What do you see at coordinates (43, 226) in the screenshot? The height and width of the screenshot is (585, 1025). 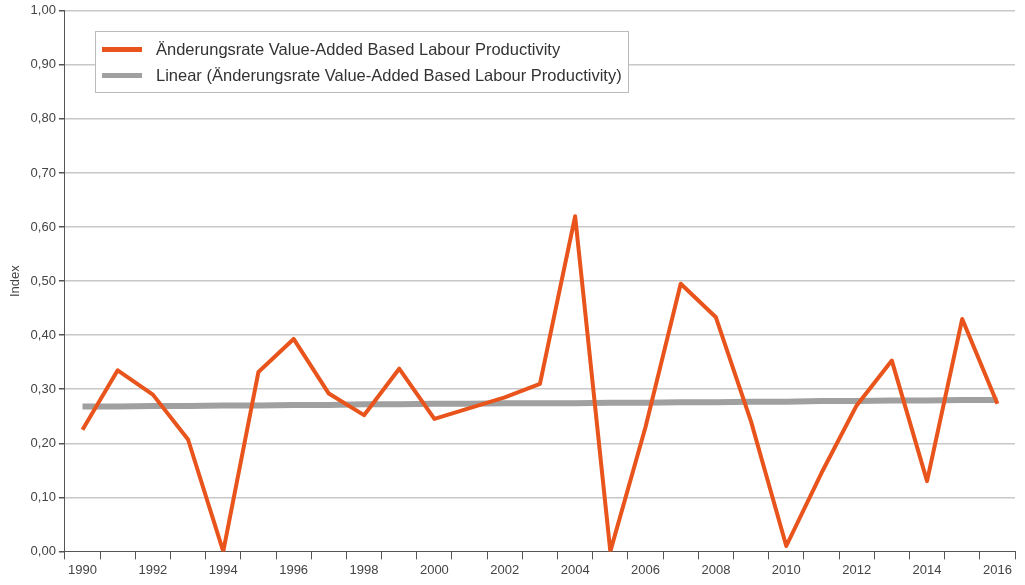 I see `y-tick-label: 0,60` at bounding box center [43, 226].